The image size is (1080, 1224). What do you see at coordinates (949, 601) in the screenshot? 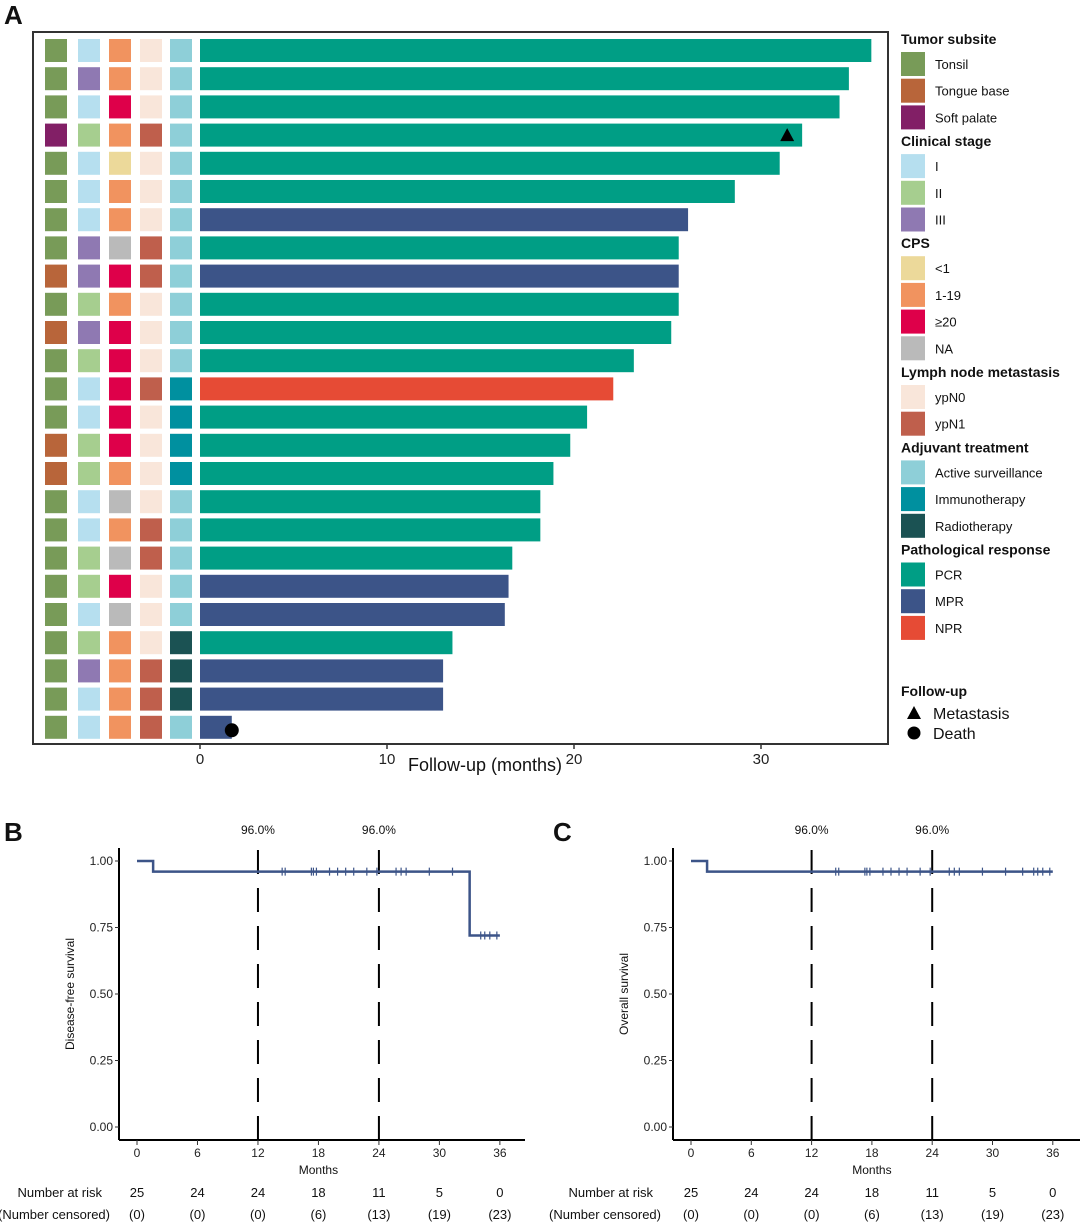
I see `legend-label: MPR` at bounding box center [949, 601].